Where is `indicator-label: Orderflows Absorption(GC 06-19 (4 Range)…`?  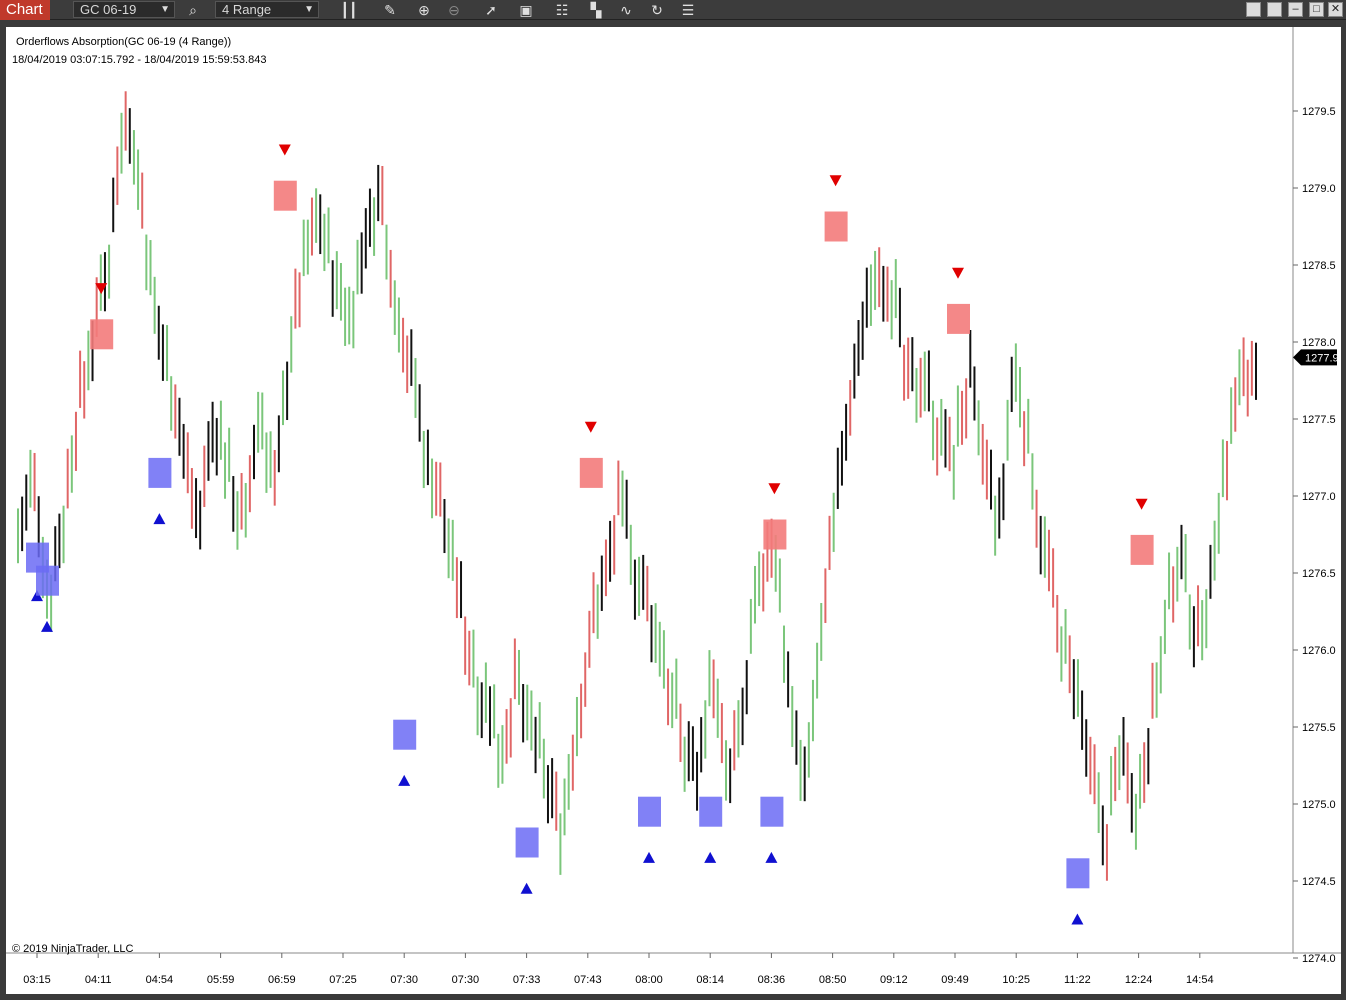
indicator-label: Orderflows Absorption(GC 06-19 (4 Range)… is located at coordinates (124, 42).